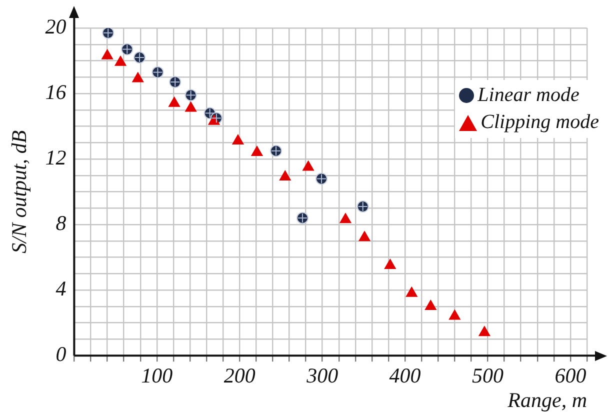  What do you see at coordinates (322, 376) in the screenshot?
I see `x-tick-label: 300` at bounding box center [322, 376].